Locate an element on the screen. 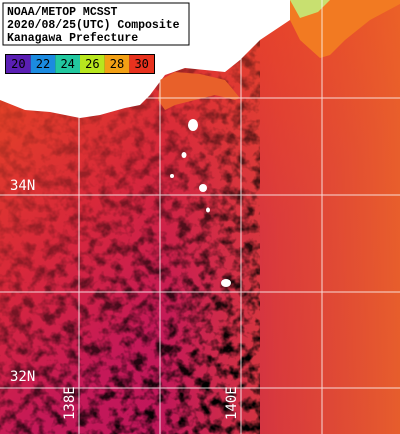 Image resolution: width=400 pixels, height=434 pixels. header-line: Kanagawa Prefecture is located at coordinates (72, 38).